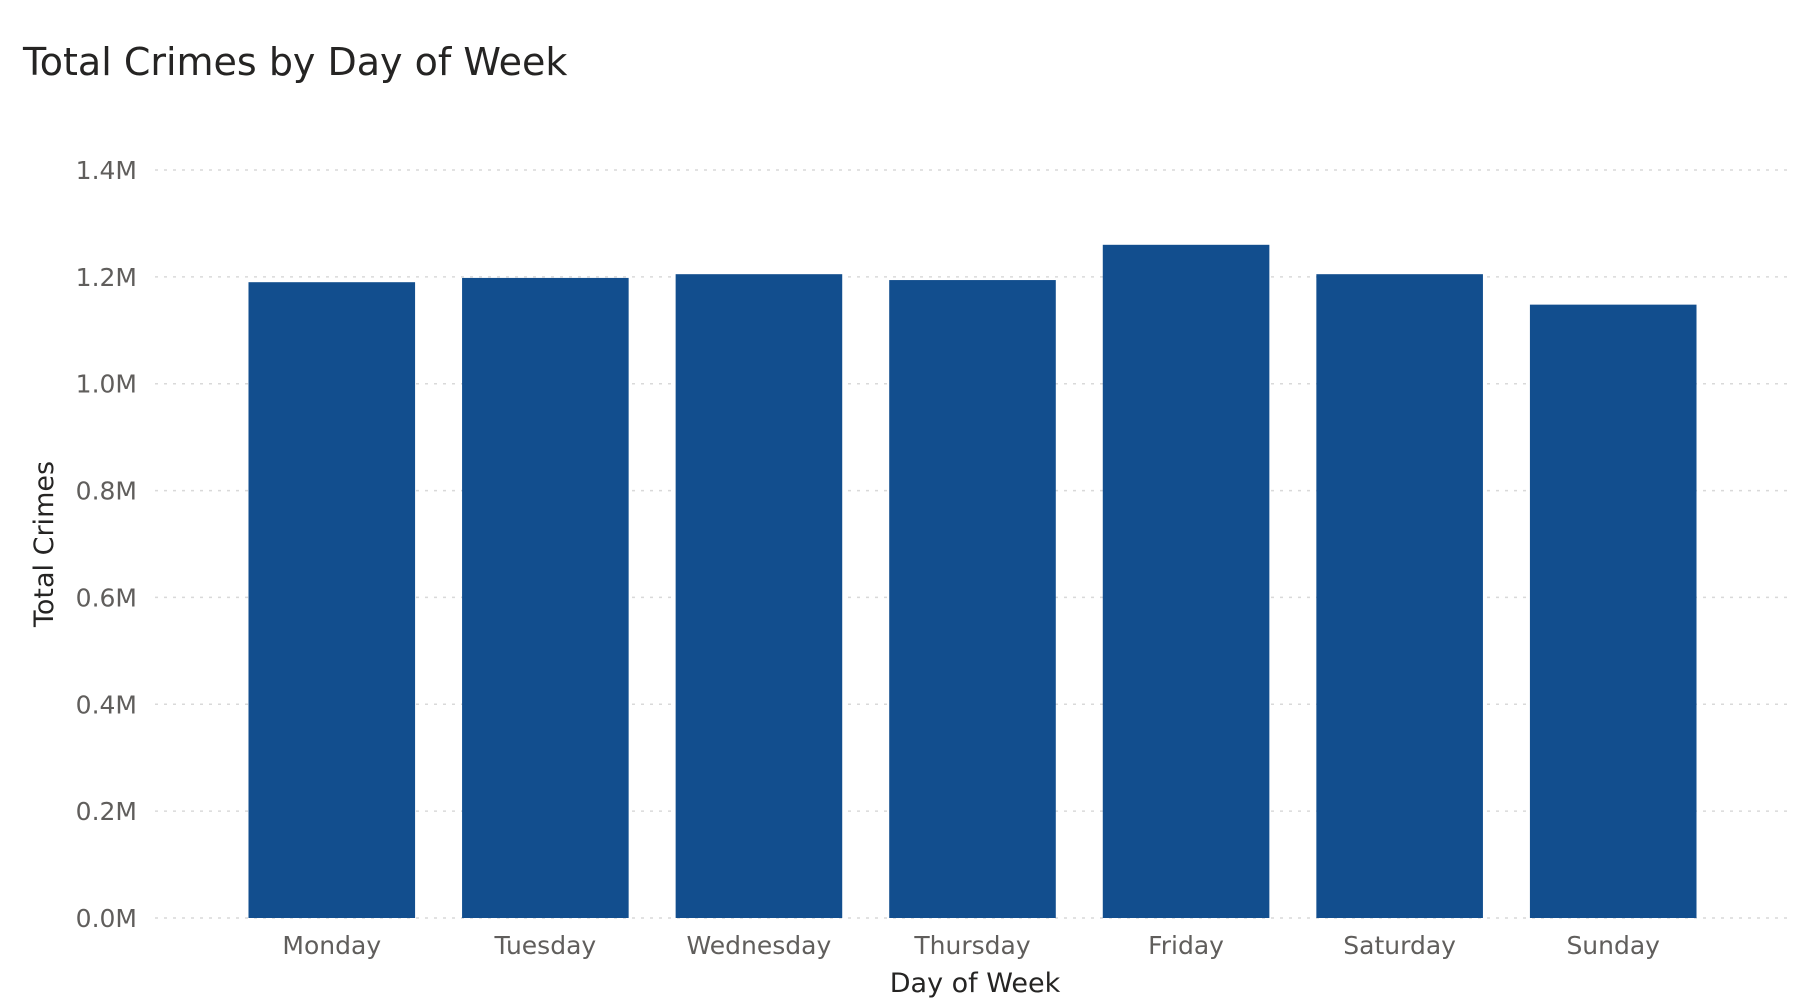  I want to click on x-tick-label-sunday: Sunday, so click(1613, 945).